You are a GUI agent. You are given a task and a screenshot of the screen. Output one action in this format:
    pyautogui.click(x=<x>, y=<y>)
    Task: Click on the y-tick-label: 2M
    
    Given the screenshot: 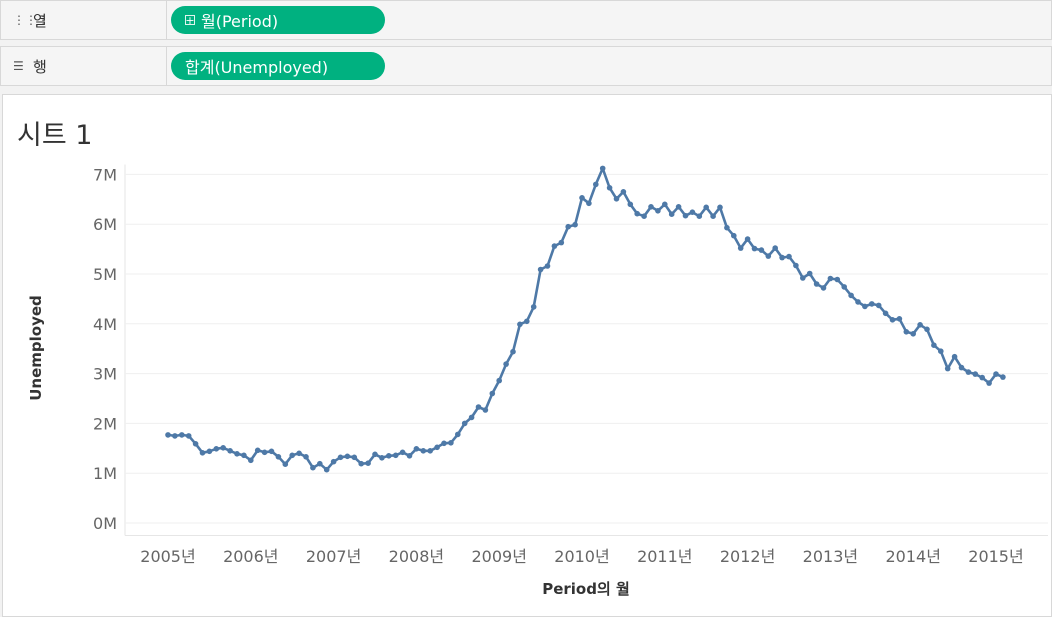 What is the action you would take?
    pyautogui.click(x=105, y=423)
    